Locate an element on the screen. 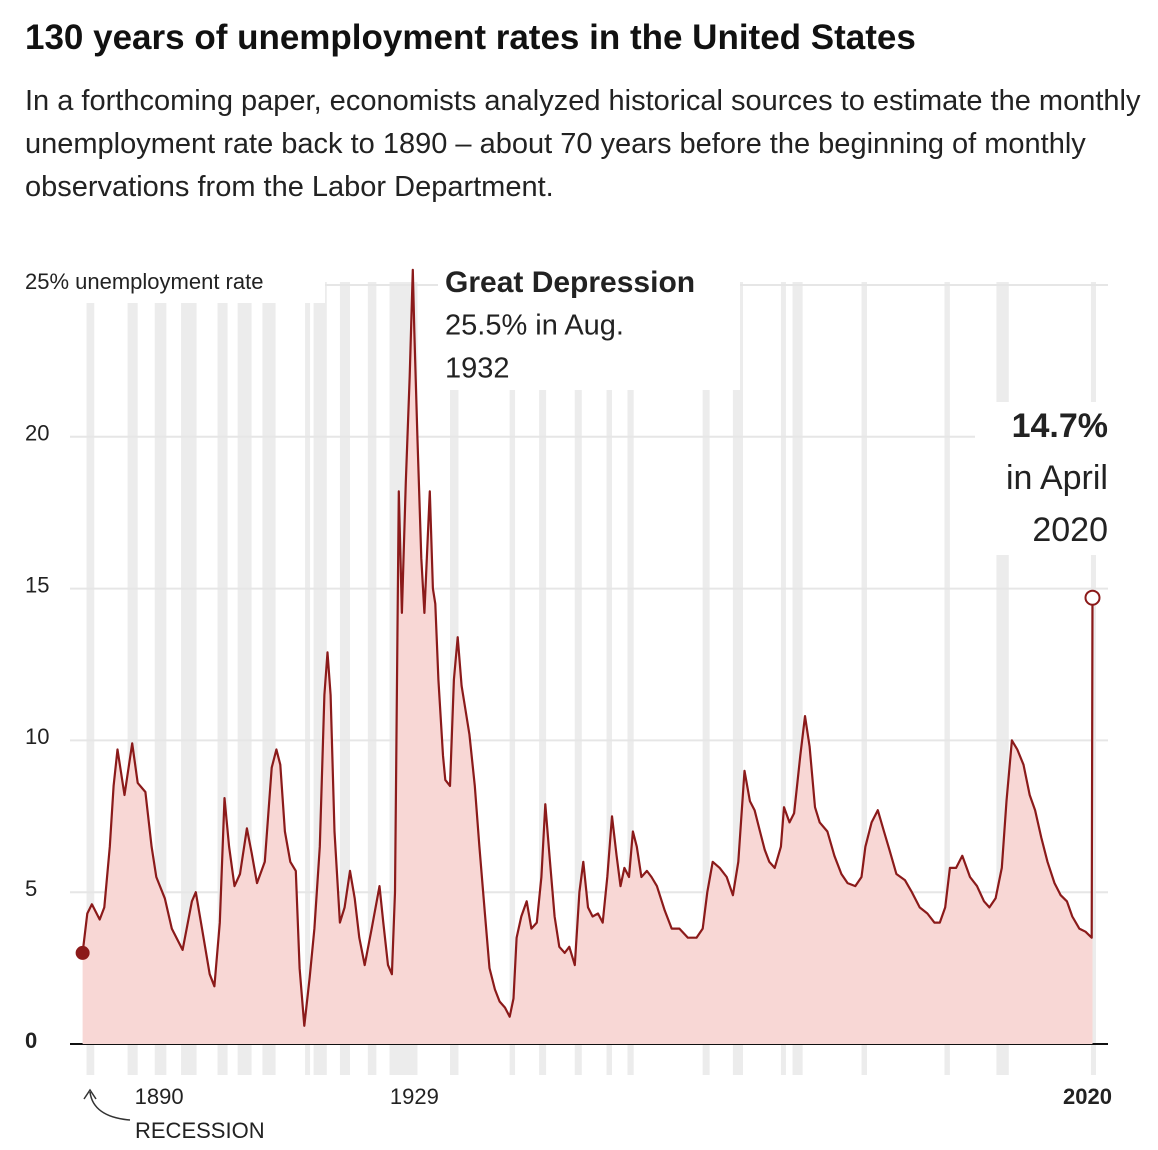 The height and width of the screenshot is (1150, 1158). annotation: 1932 is located at coordinates (477, 369).